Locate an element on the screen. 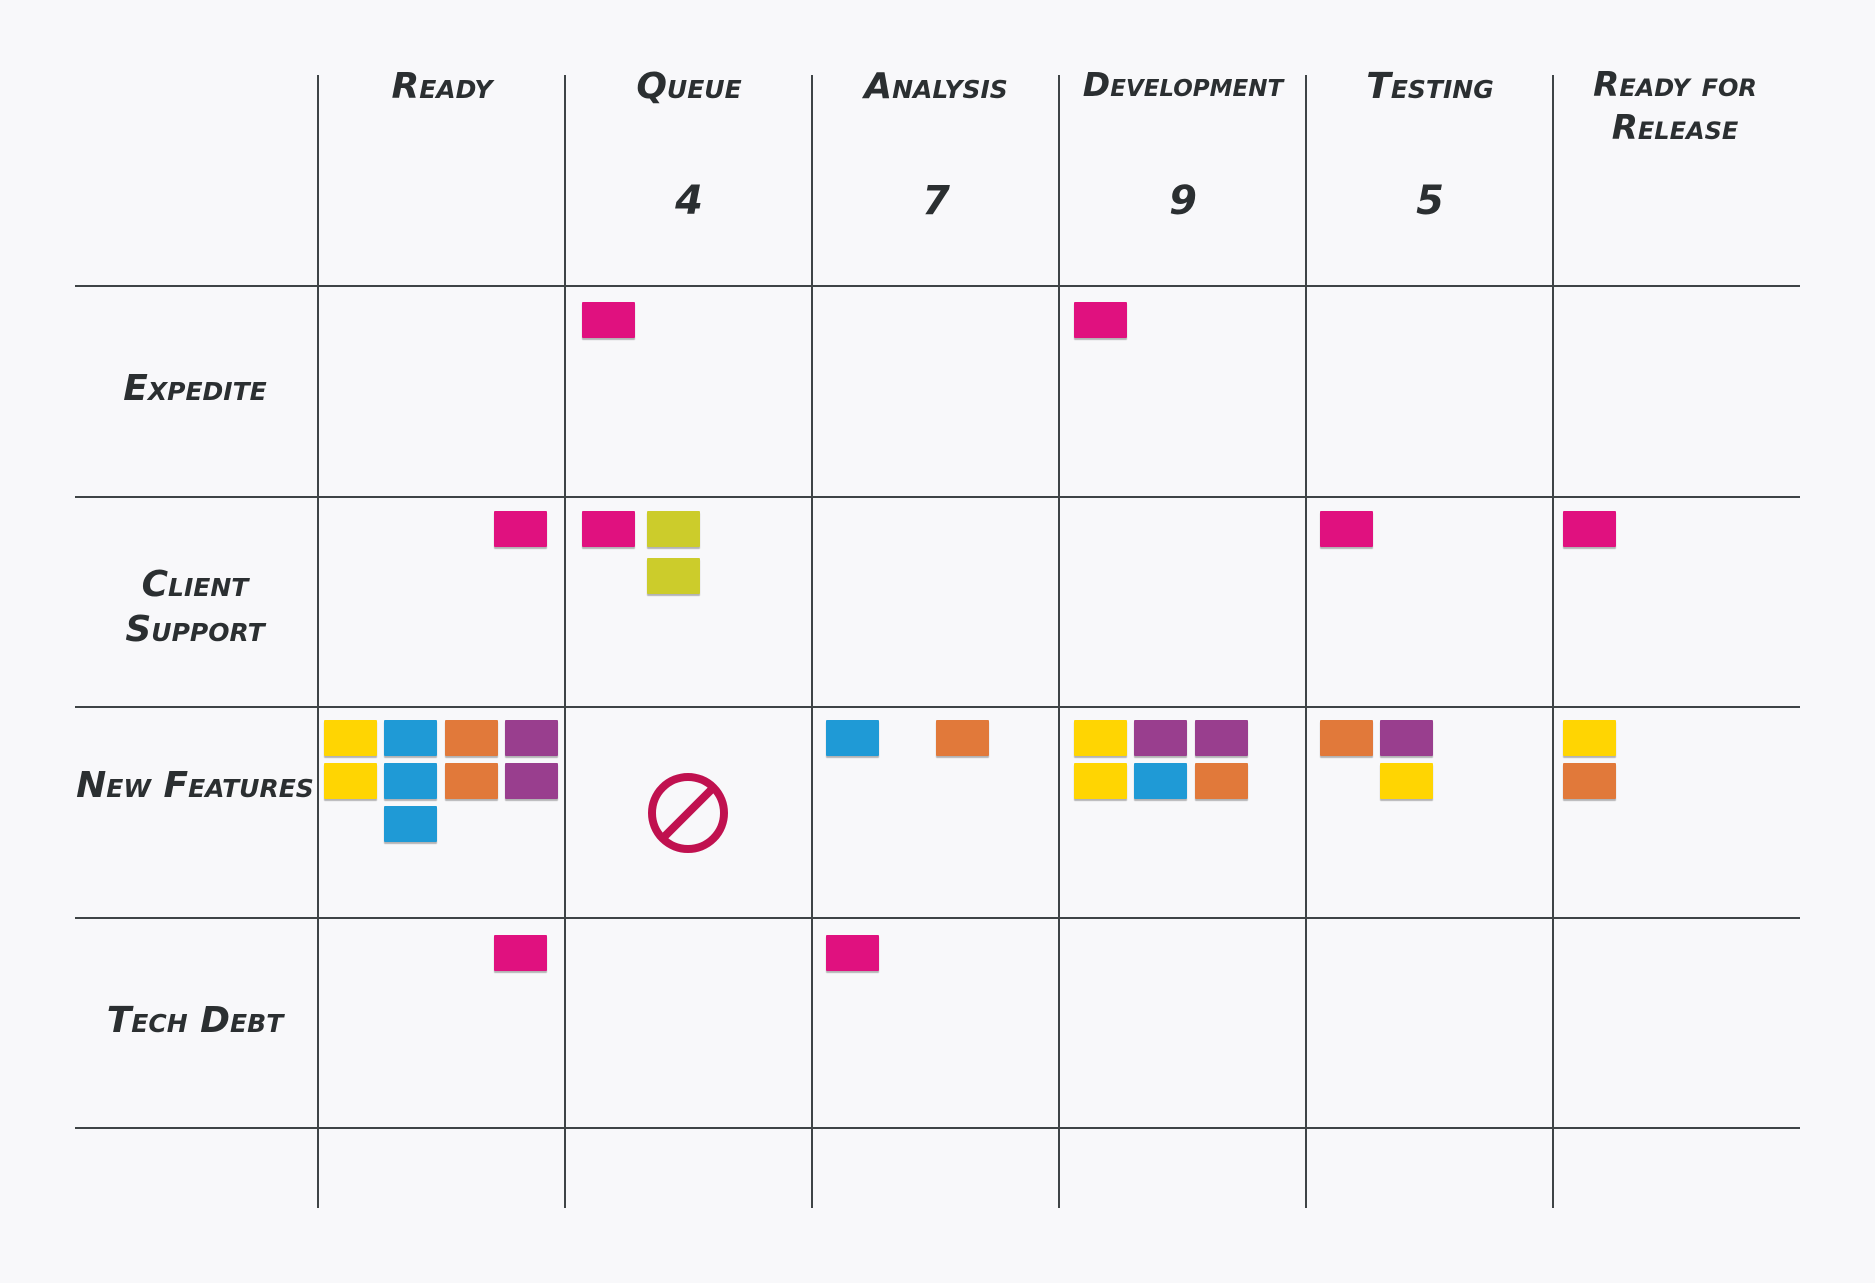  grid-line-tech-debt-bottom is located at coordinates (937, 1128).